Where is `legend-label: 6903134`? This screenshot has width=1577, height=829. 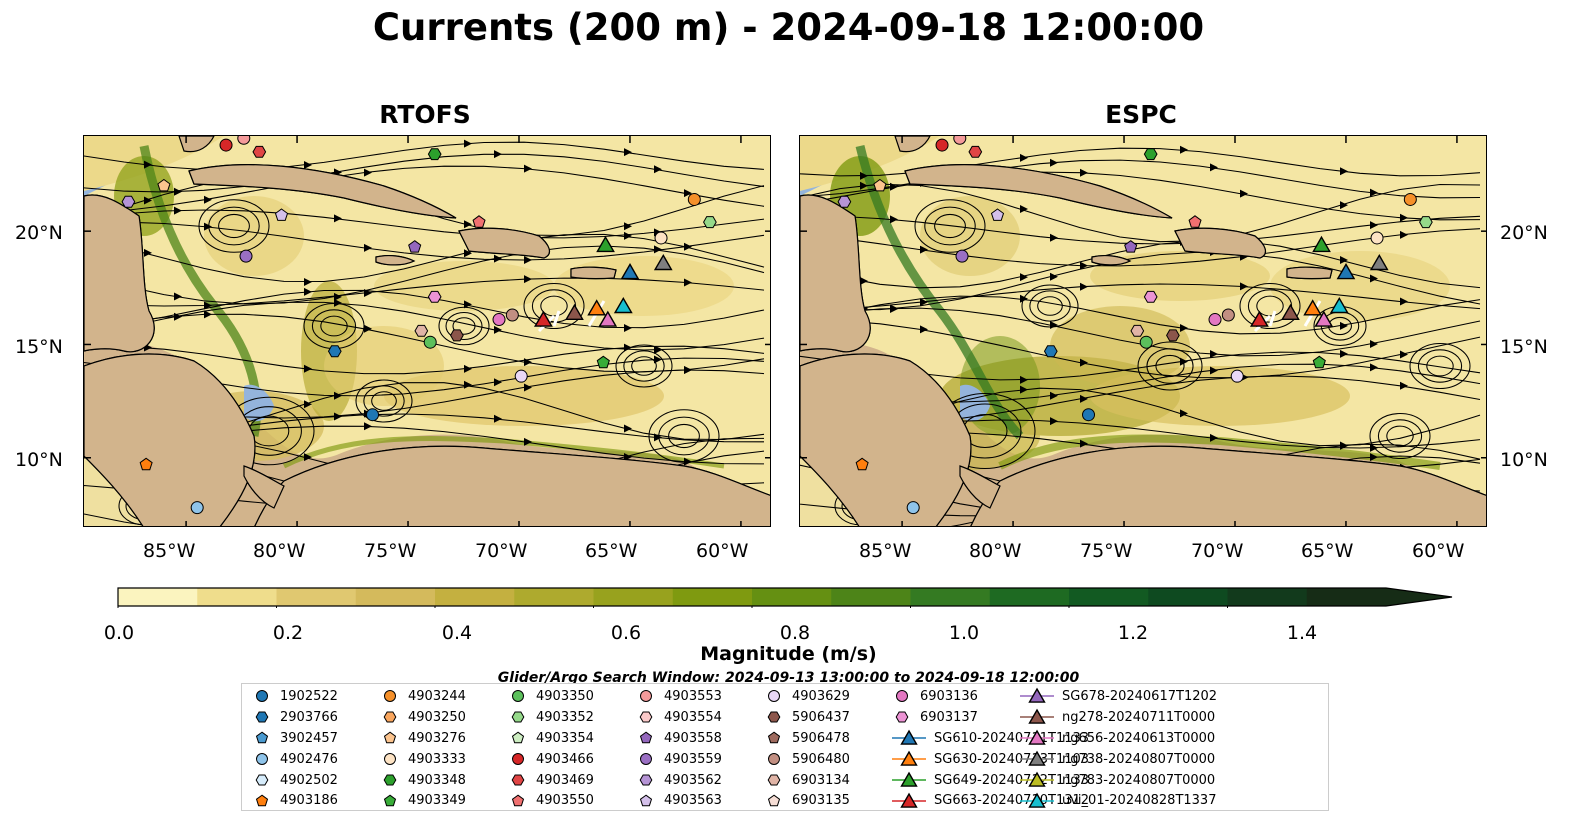
legend-label: 6903134 is located at coordinates (821, 780).